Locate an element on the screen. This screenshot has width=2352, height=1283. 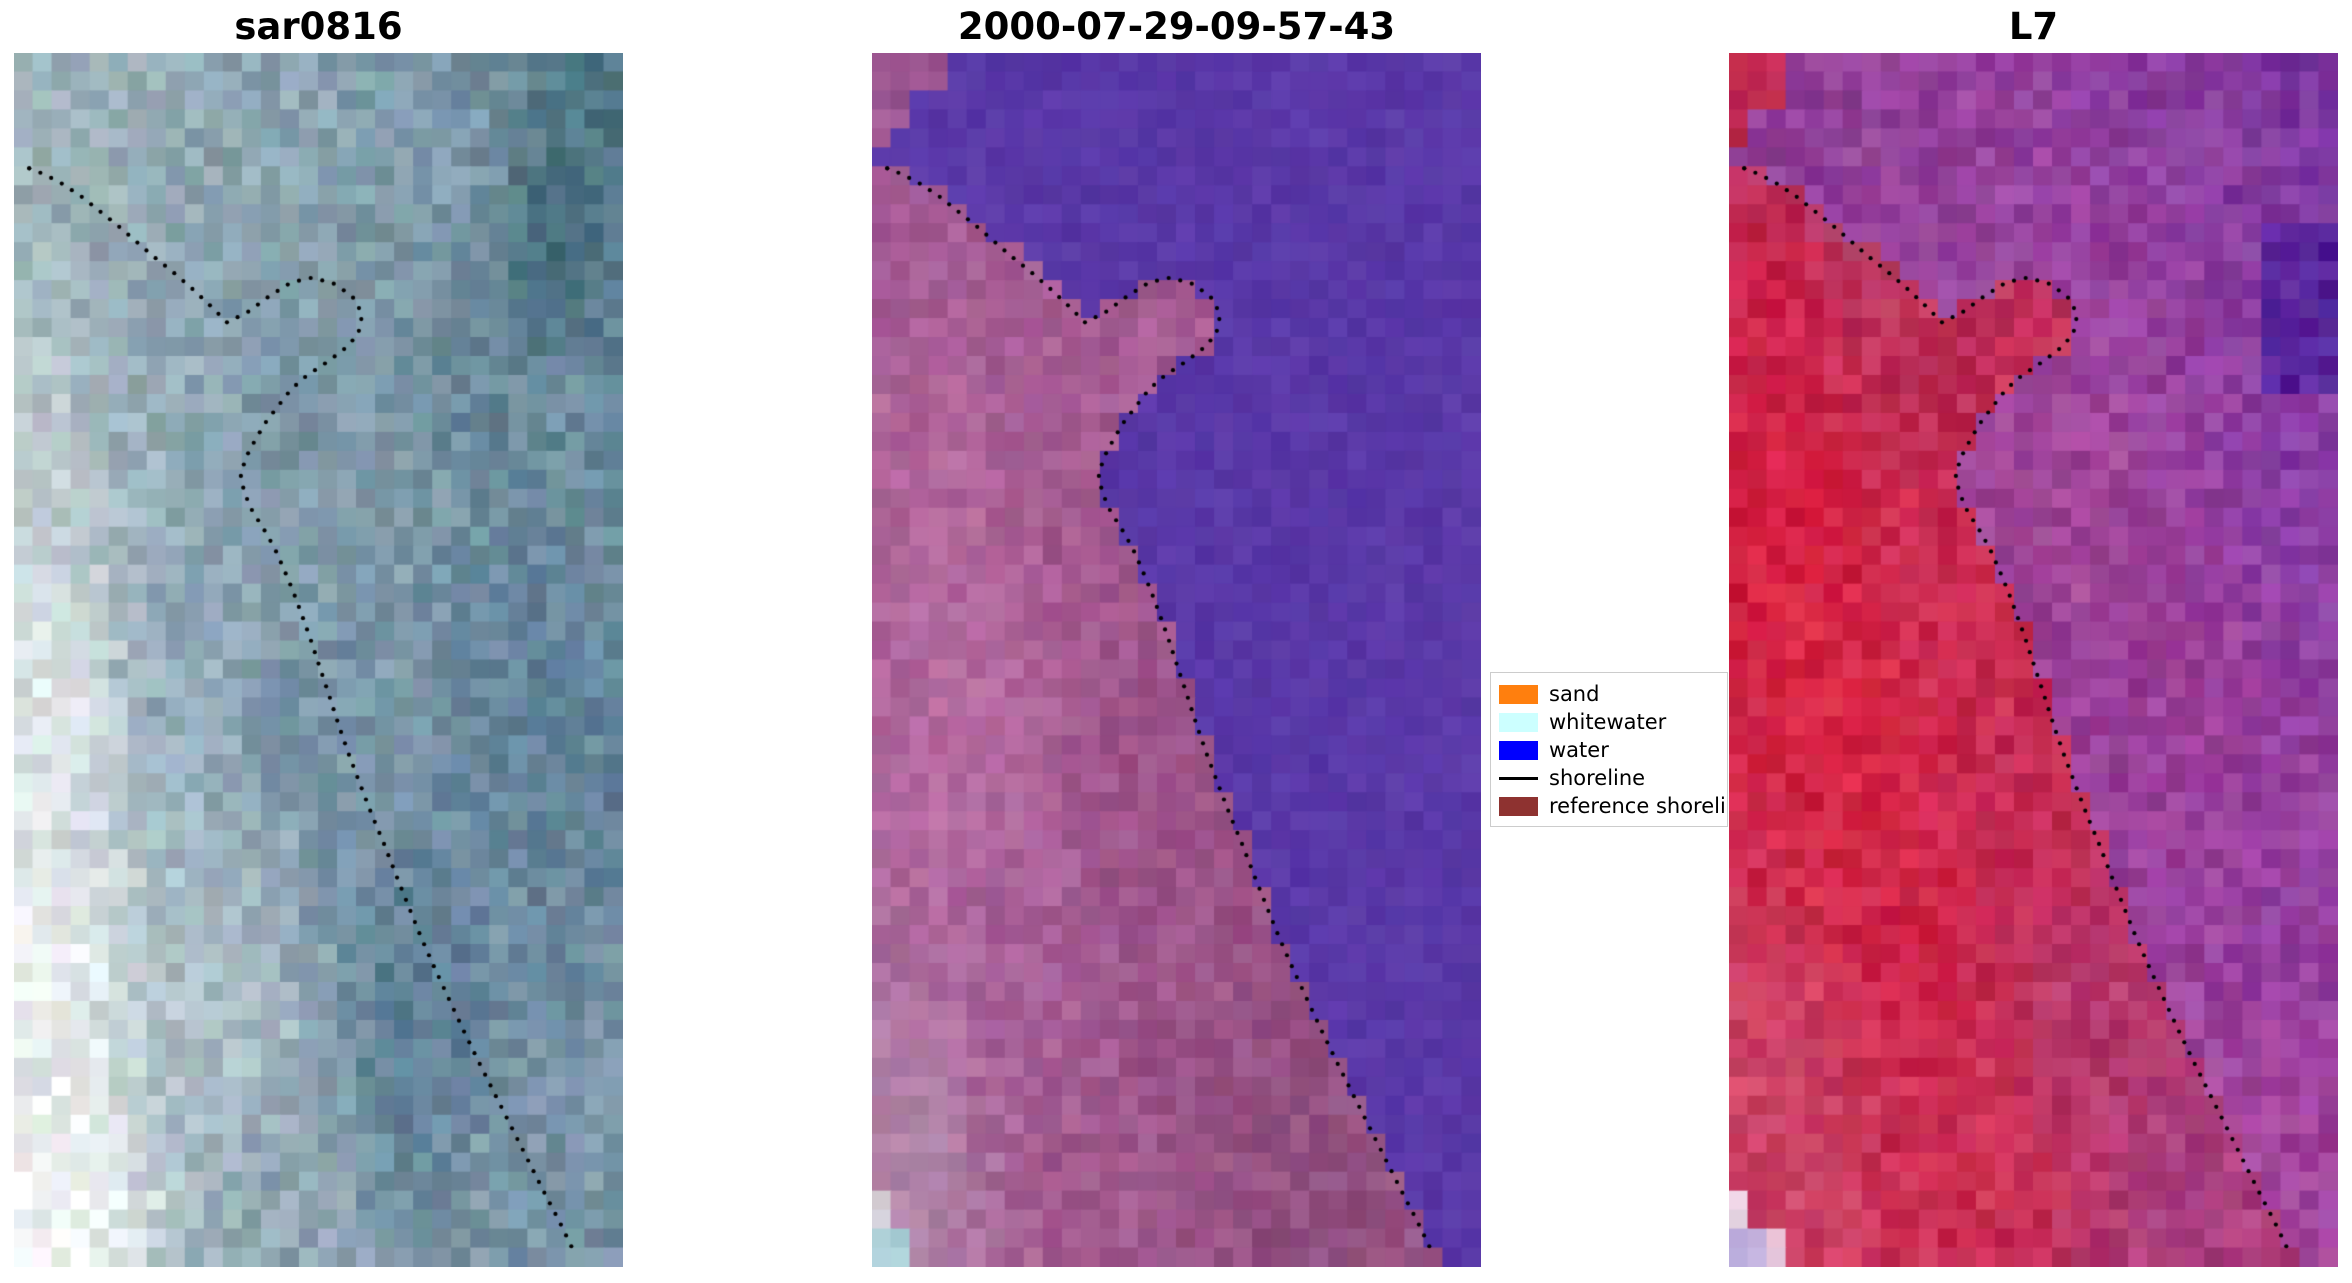
legend-label: whitewater is located at coordinates (1608, 722).